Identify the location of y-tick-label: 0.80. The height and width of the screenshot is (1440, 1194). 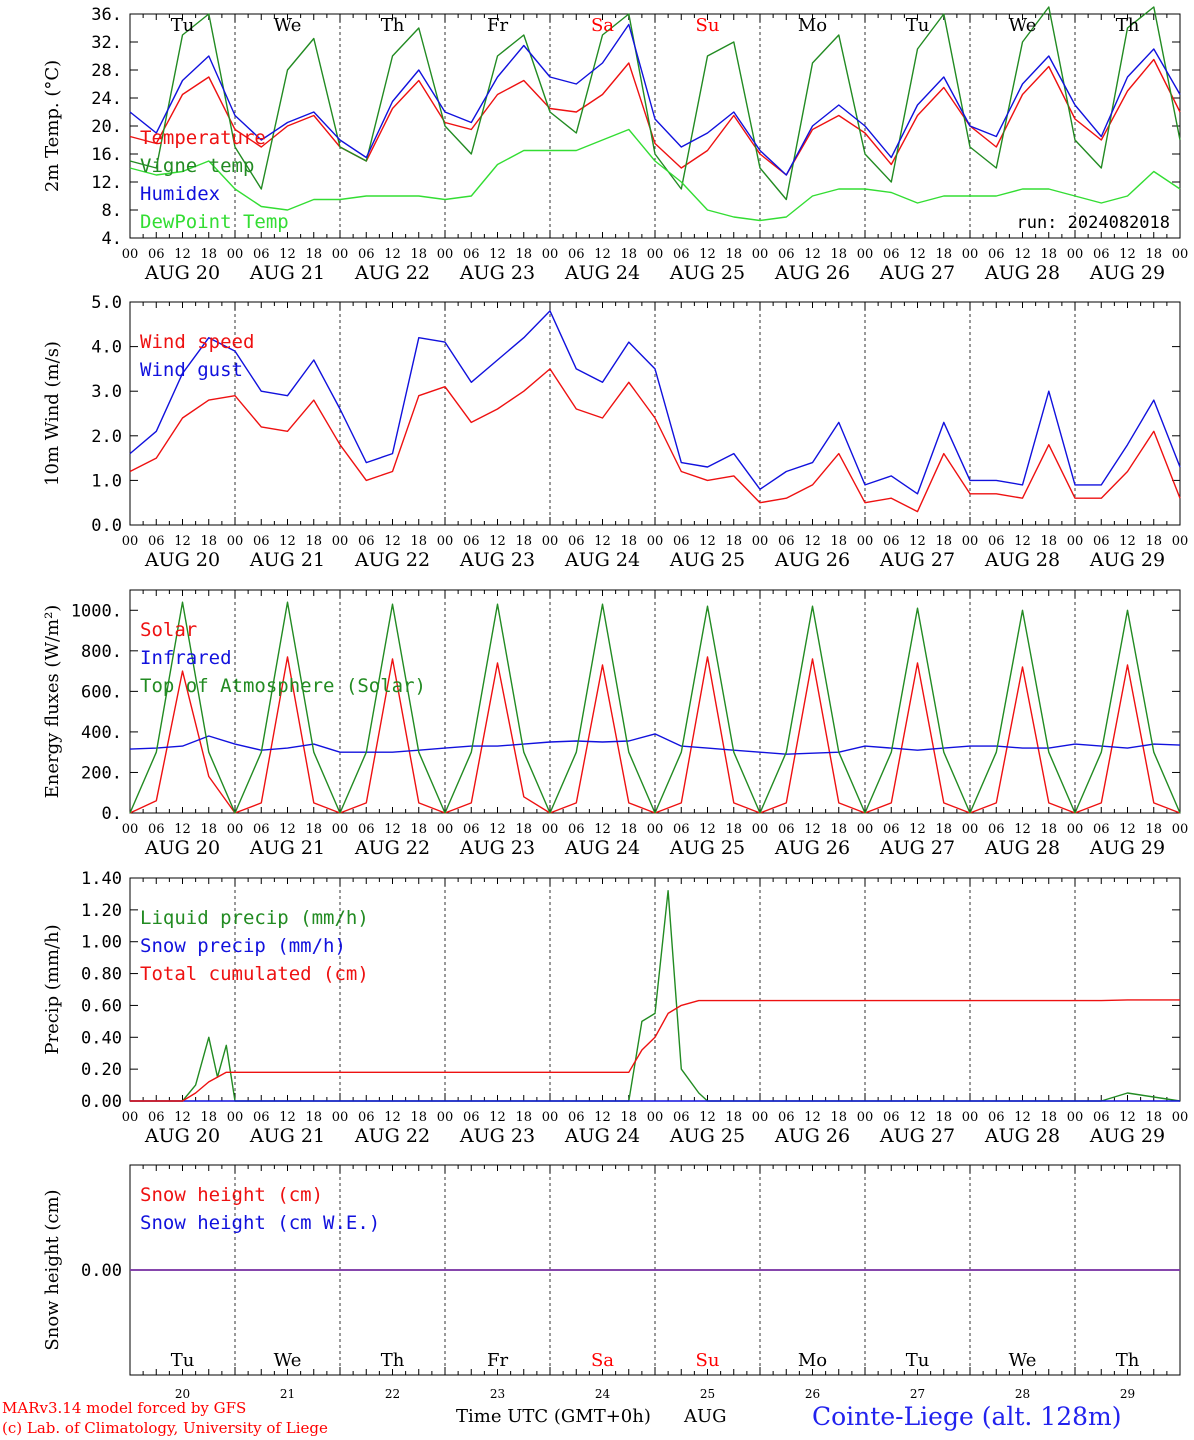
(101, 975).